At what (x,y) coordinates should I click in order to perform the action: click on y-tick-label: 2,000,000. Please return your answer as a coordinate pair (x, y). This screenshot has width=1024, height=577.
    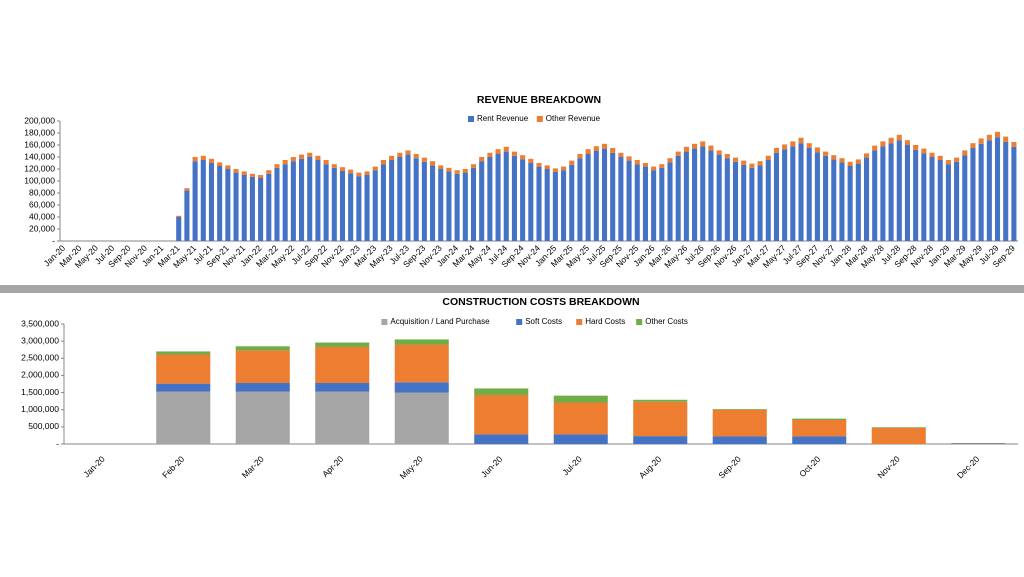
    Looking at the image, I should click on (40, 375).